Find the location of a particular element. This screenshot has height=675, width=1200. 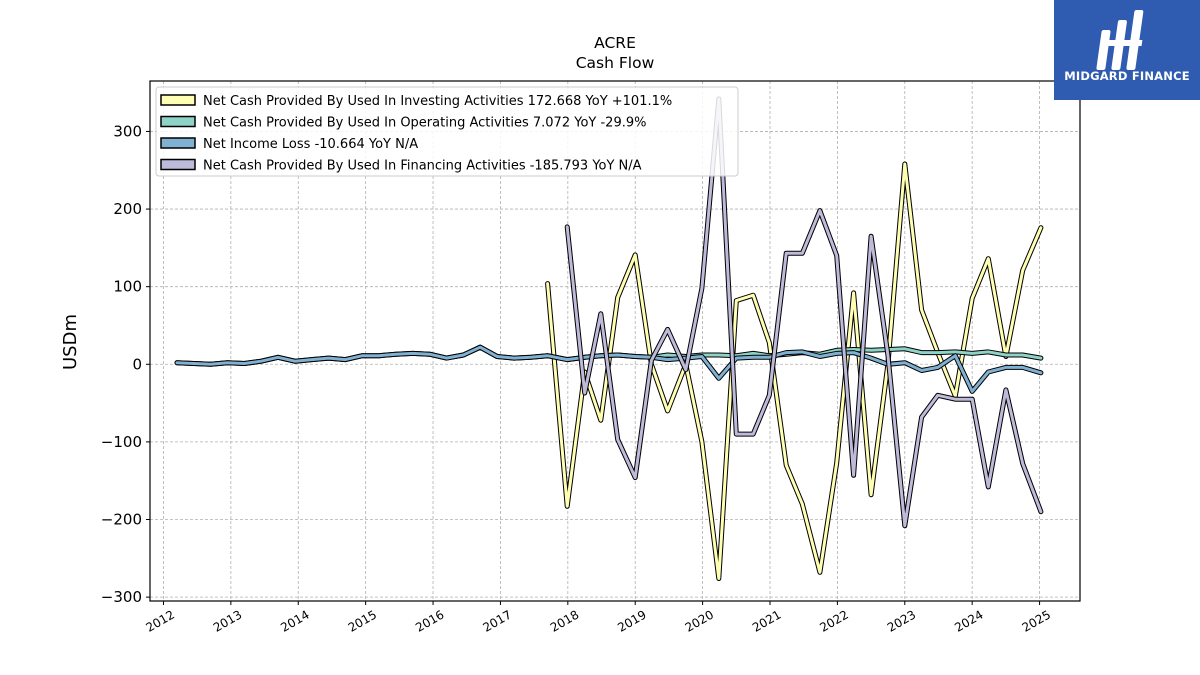

y-tick-label: 0 is located at coordinates (137, 364).